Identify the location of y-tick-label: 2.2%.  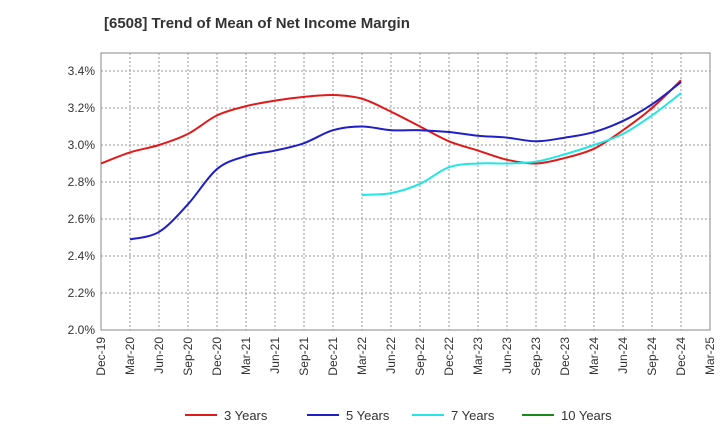
(82, 293).